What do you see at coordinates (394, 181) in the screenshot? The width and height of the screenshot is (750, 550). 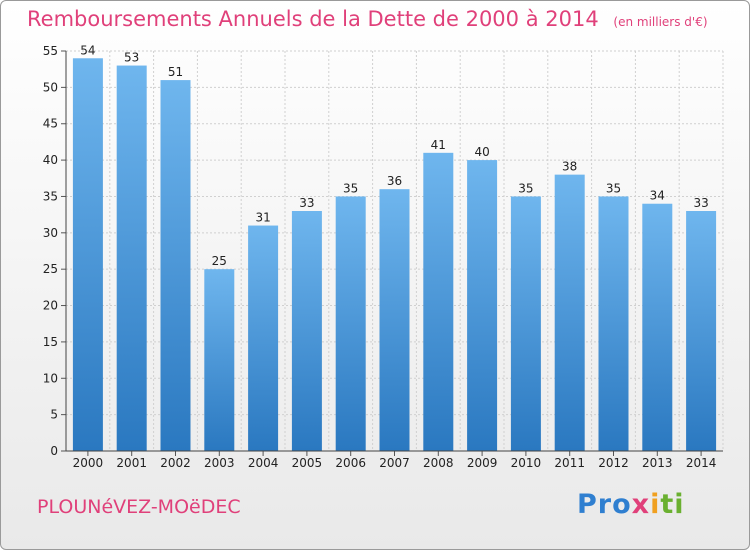 I see `data-label: 36` at bounding box center [394, 181].